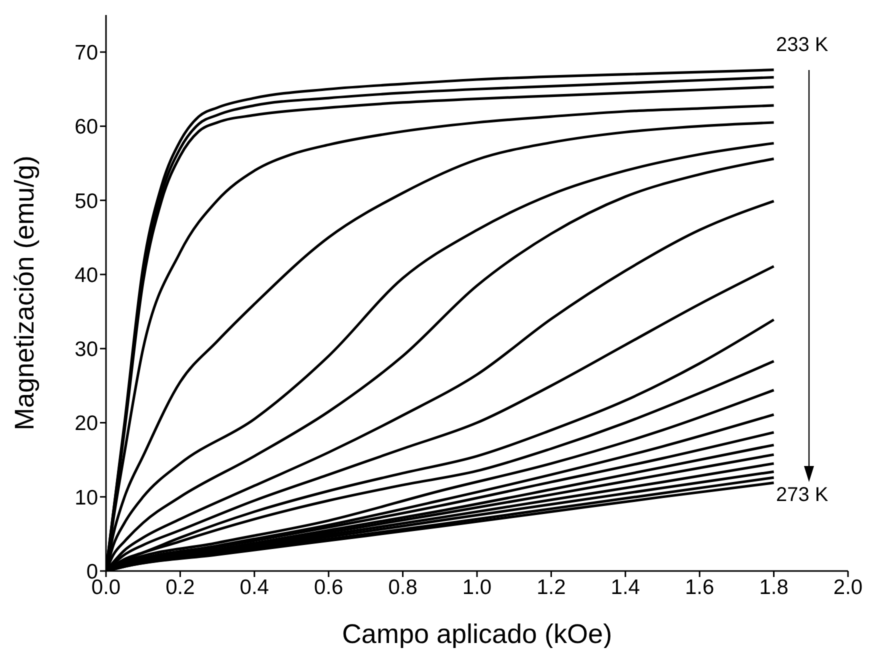 This screenshot has width=872, height=656. I want to click on y-tick-label: 10, so click(86, 498).